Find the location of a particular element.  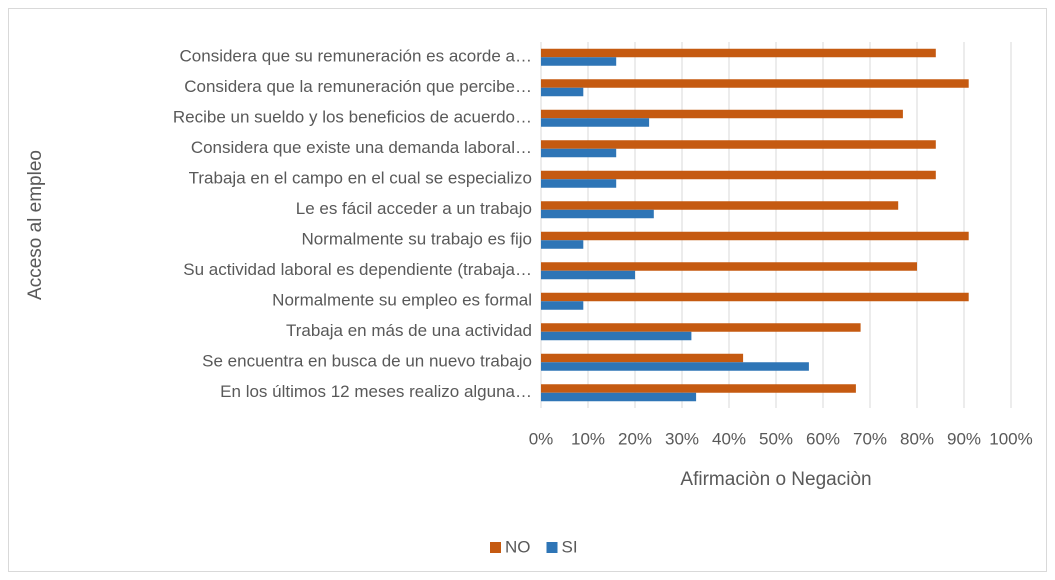

x-tick-label: 60% is located at coordinates (823, 438).